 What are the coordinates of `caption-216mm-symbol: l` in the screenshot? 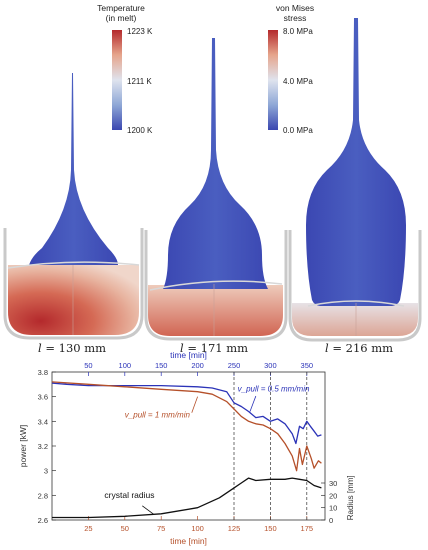 It's located at (327, 348).